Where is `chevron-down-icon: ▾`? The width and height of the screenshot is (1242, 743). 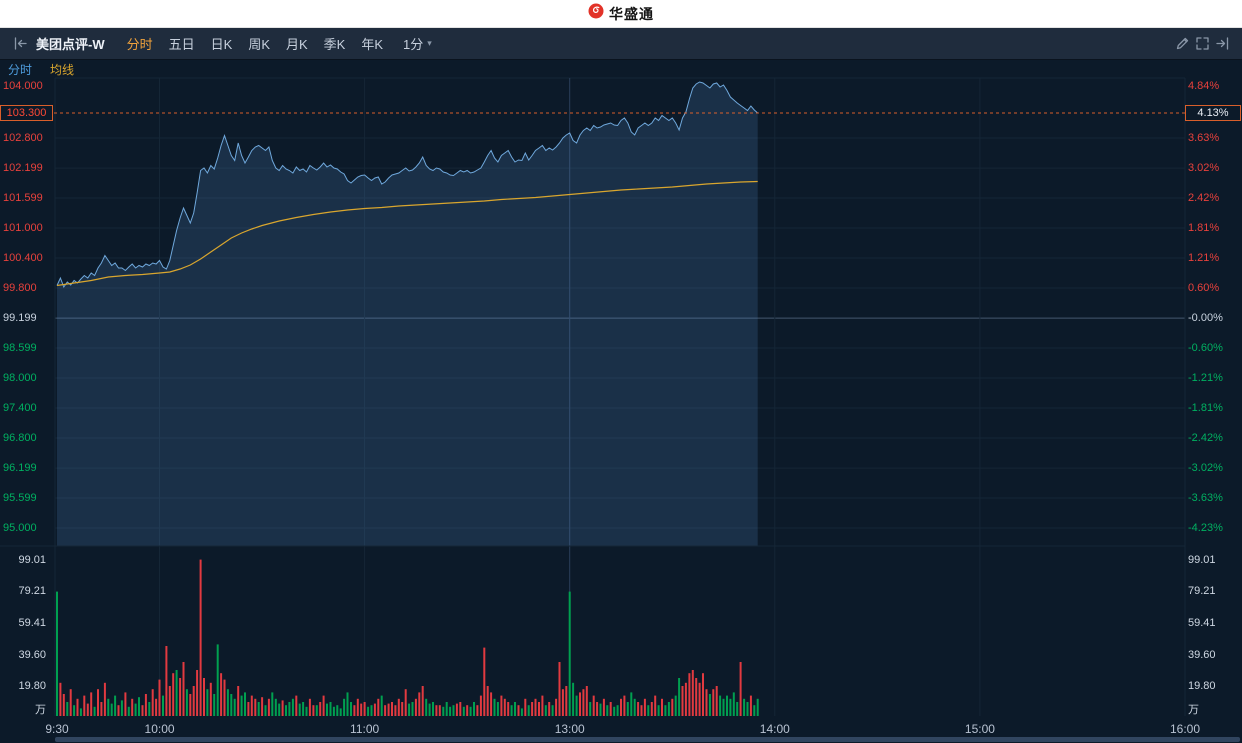 chevron-down-icon: ▾ is located at coordinates (429, 43).